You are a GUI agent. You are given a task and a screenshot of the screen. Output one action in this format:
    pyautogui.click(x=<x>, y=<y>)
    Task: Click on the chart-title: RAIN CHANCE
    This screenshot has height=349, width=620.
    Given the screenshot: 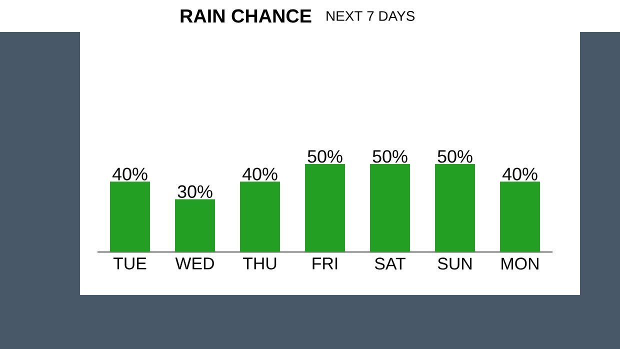 What is the action you would take?
    pyautogui.click(x=246, y=16)
    